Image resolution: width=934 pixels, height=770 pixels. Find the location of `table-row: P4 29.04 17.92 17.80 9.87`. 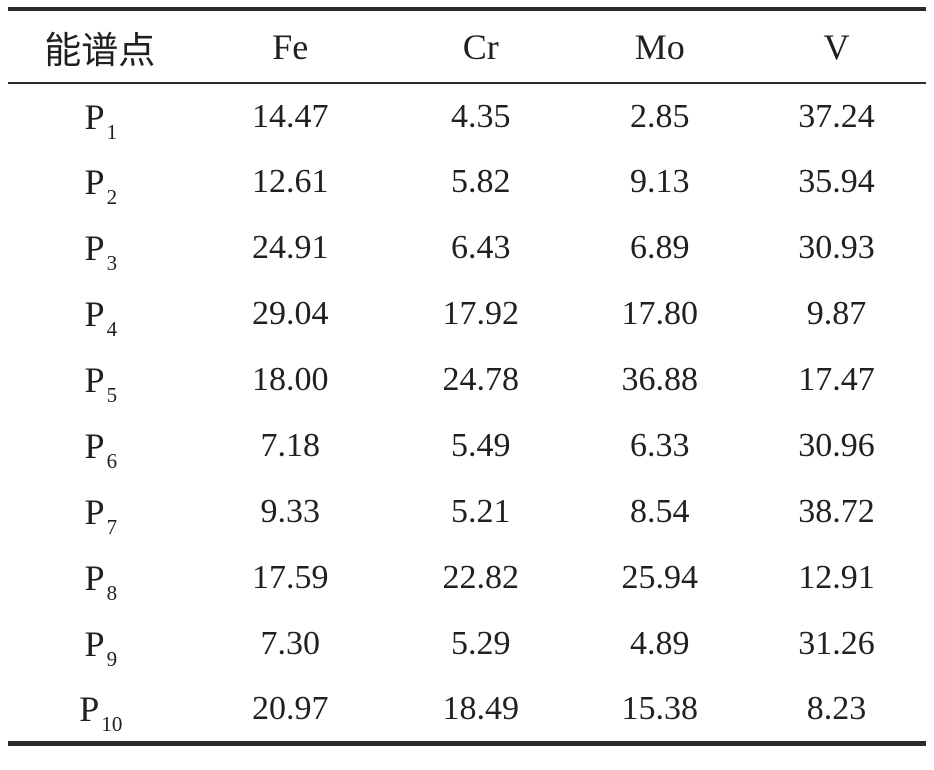

table-row: P4 29.04 17.92 17.80 9.87 is located at coordinates (467, 314).